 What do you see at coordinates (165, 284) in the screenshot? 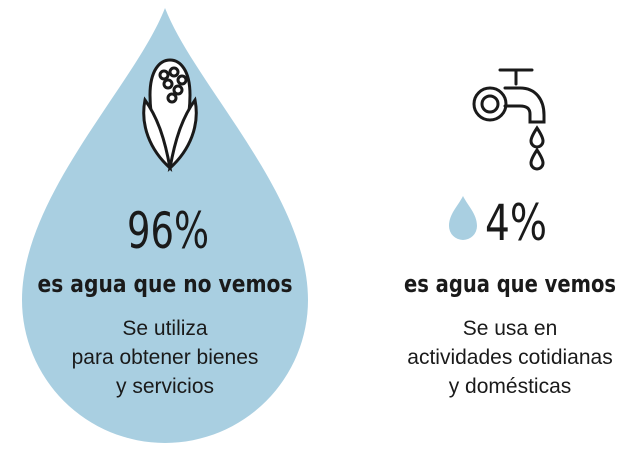
I see `heading: es agua que no vemos` at bounding box center [165, 284].